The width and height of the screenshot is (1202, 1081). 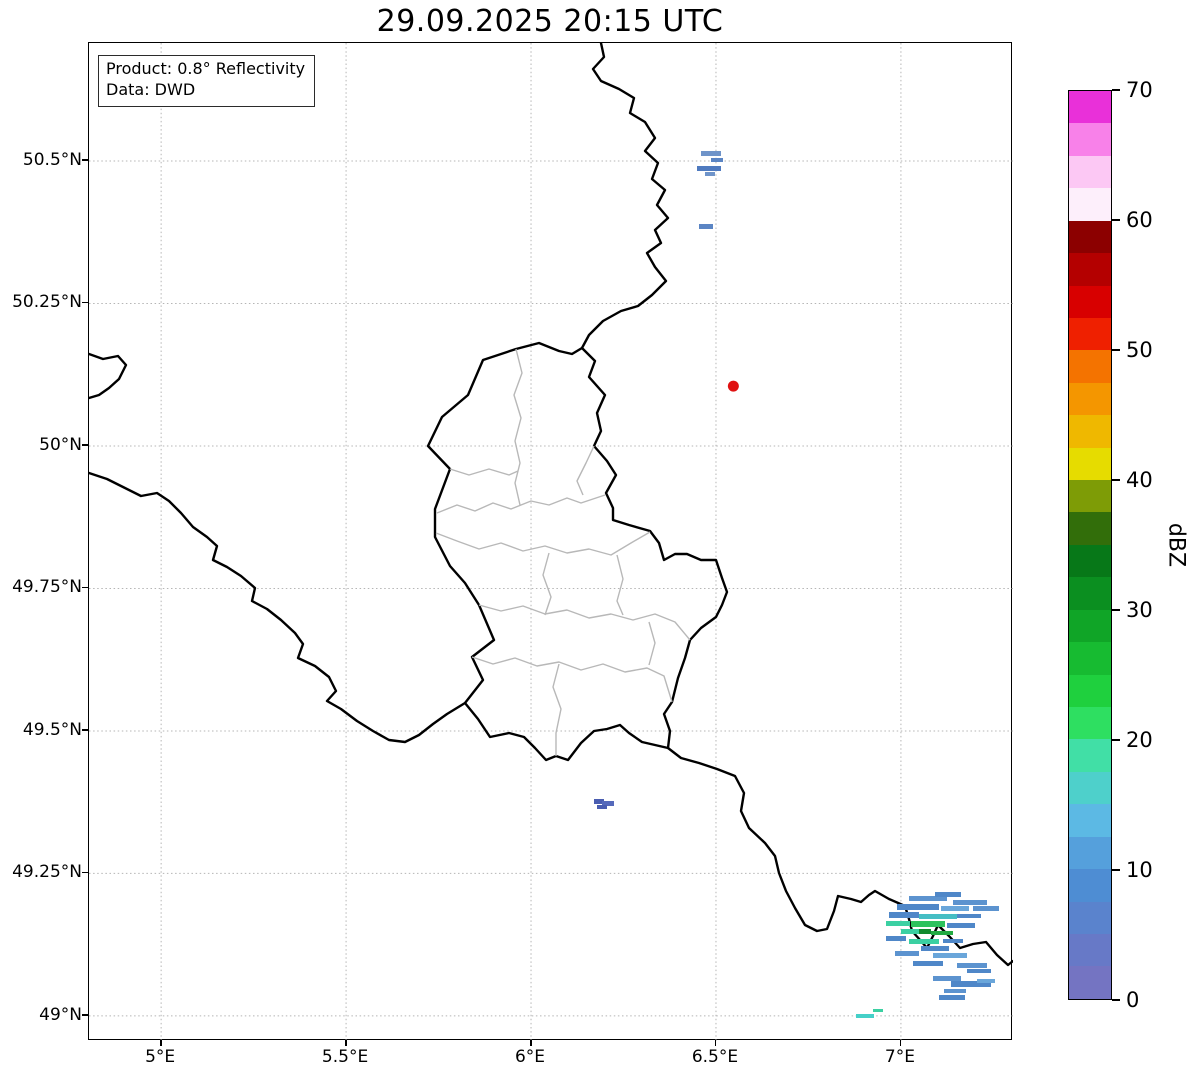 What do you see at coordinates (1139, 740) in the screenshot?
I see `colorbar-tick-label: 20` at bounding box center [1139, 740].